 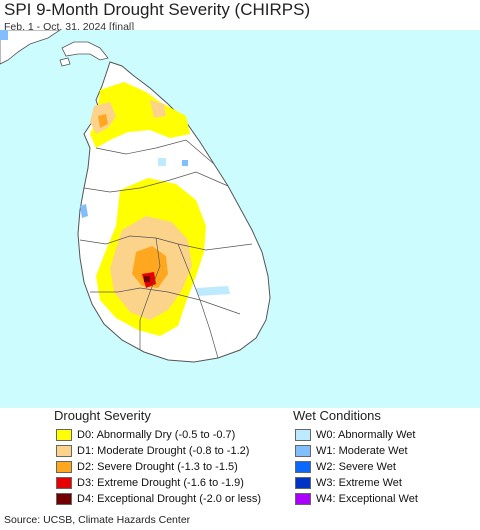 What do you see at coordinates (102, 415) in the screenshot?
I see `drought-legend-title: Drought Severity` at bounding box center [102, 415].